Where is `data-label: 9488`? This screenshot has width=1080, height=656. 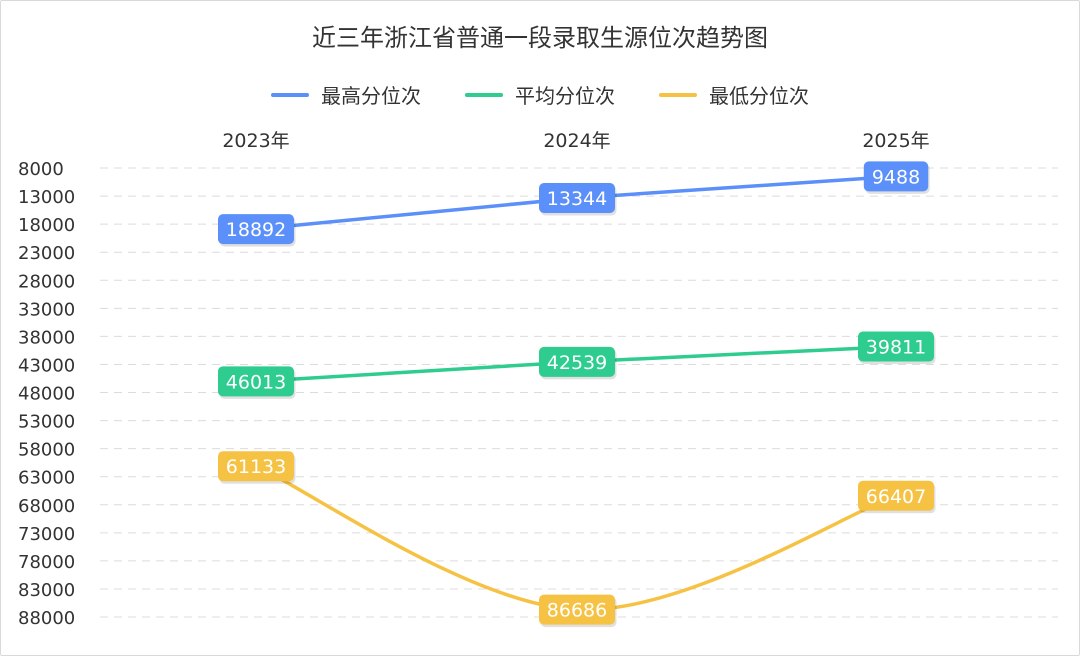
data-label: 9488 is located at coordinates (896, 177).